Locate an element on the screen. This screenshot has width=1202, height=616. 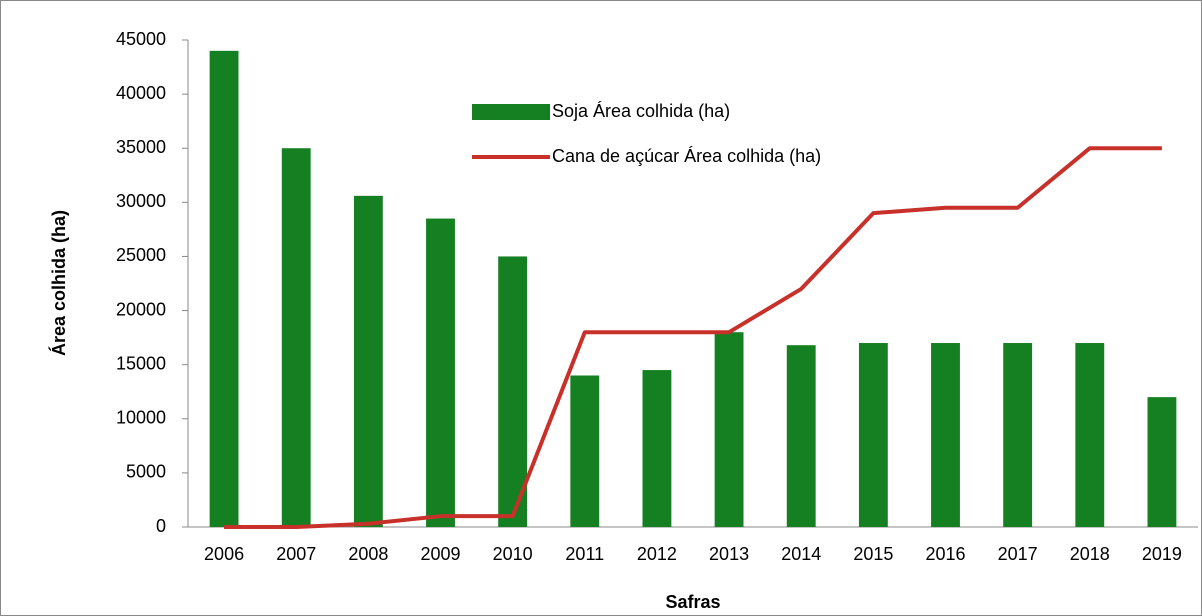
y-tick-label: 45000 is located at coordinates (141, 39).